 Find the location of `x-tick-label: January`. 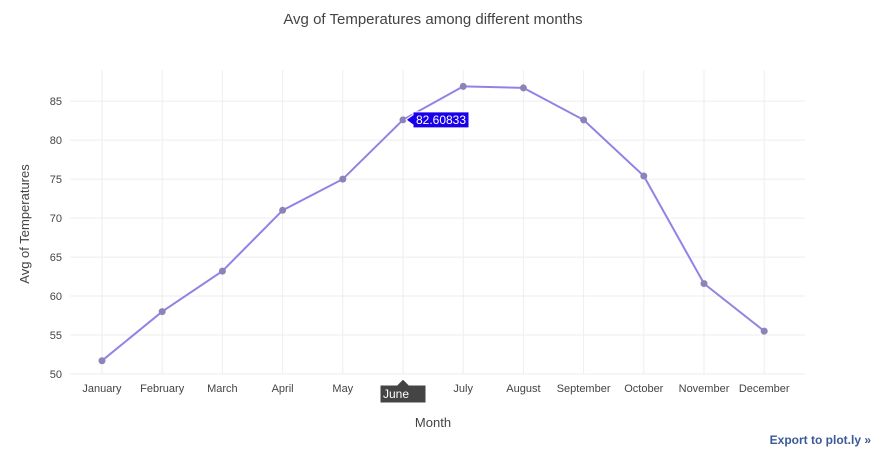

x-tick-label: January is located at coordinates (102, 389).